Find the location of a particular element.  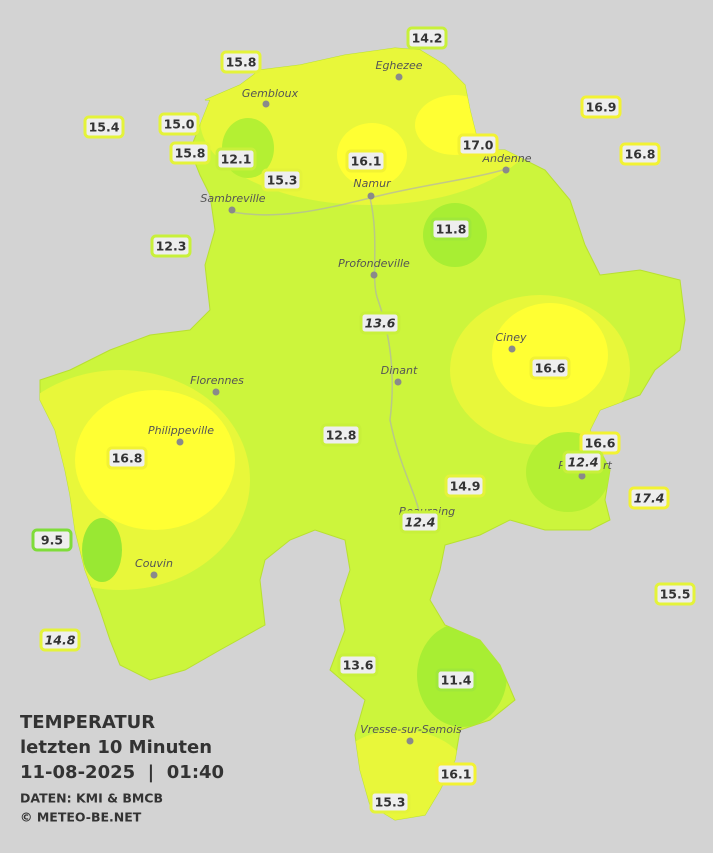

station-value: 12.8 is located at coordinates (341, 435).